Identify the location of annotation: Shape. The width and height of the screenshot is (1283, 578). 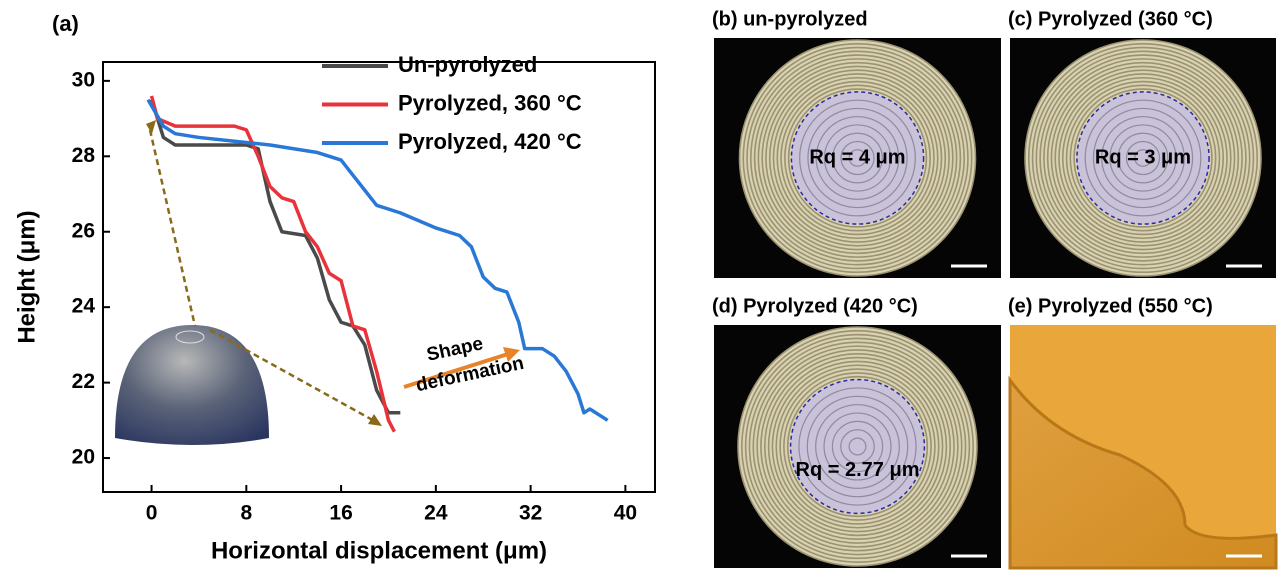
(455, 349).